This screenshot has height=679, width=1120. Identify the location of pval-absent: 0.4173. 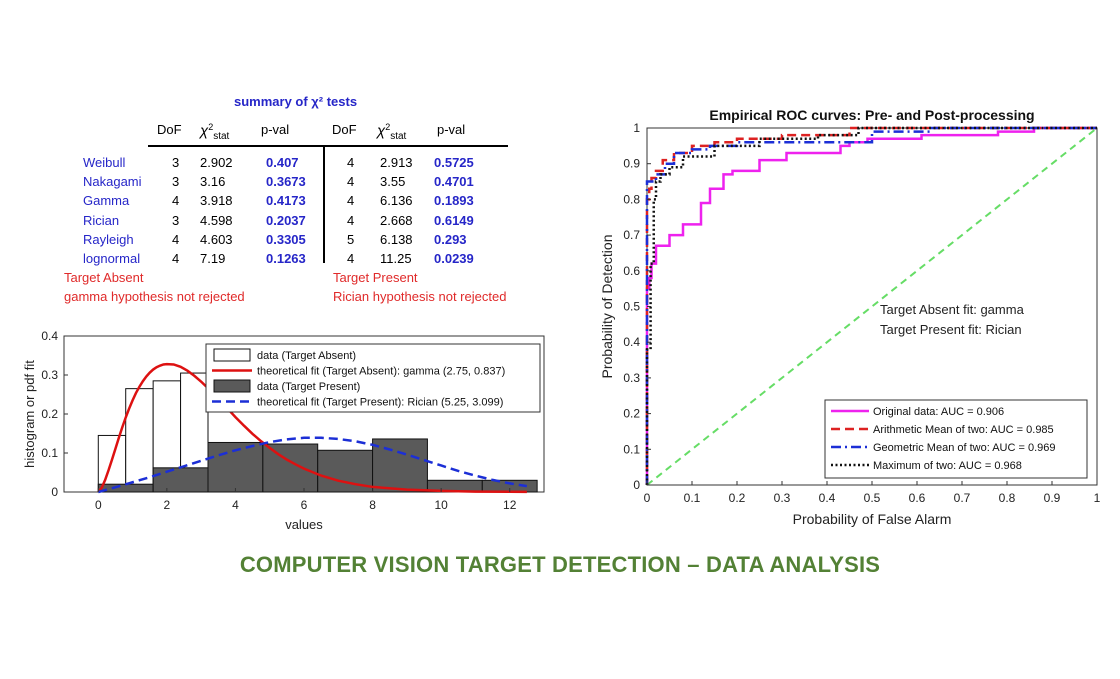
(286, 201).